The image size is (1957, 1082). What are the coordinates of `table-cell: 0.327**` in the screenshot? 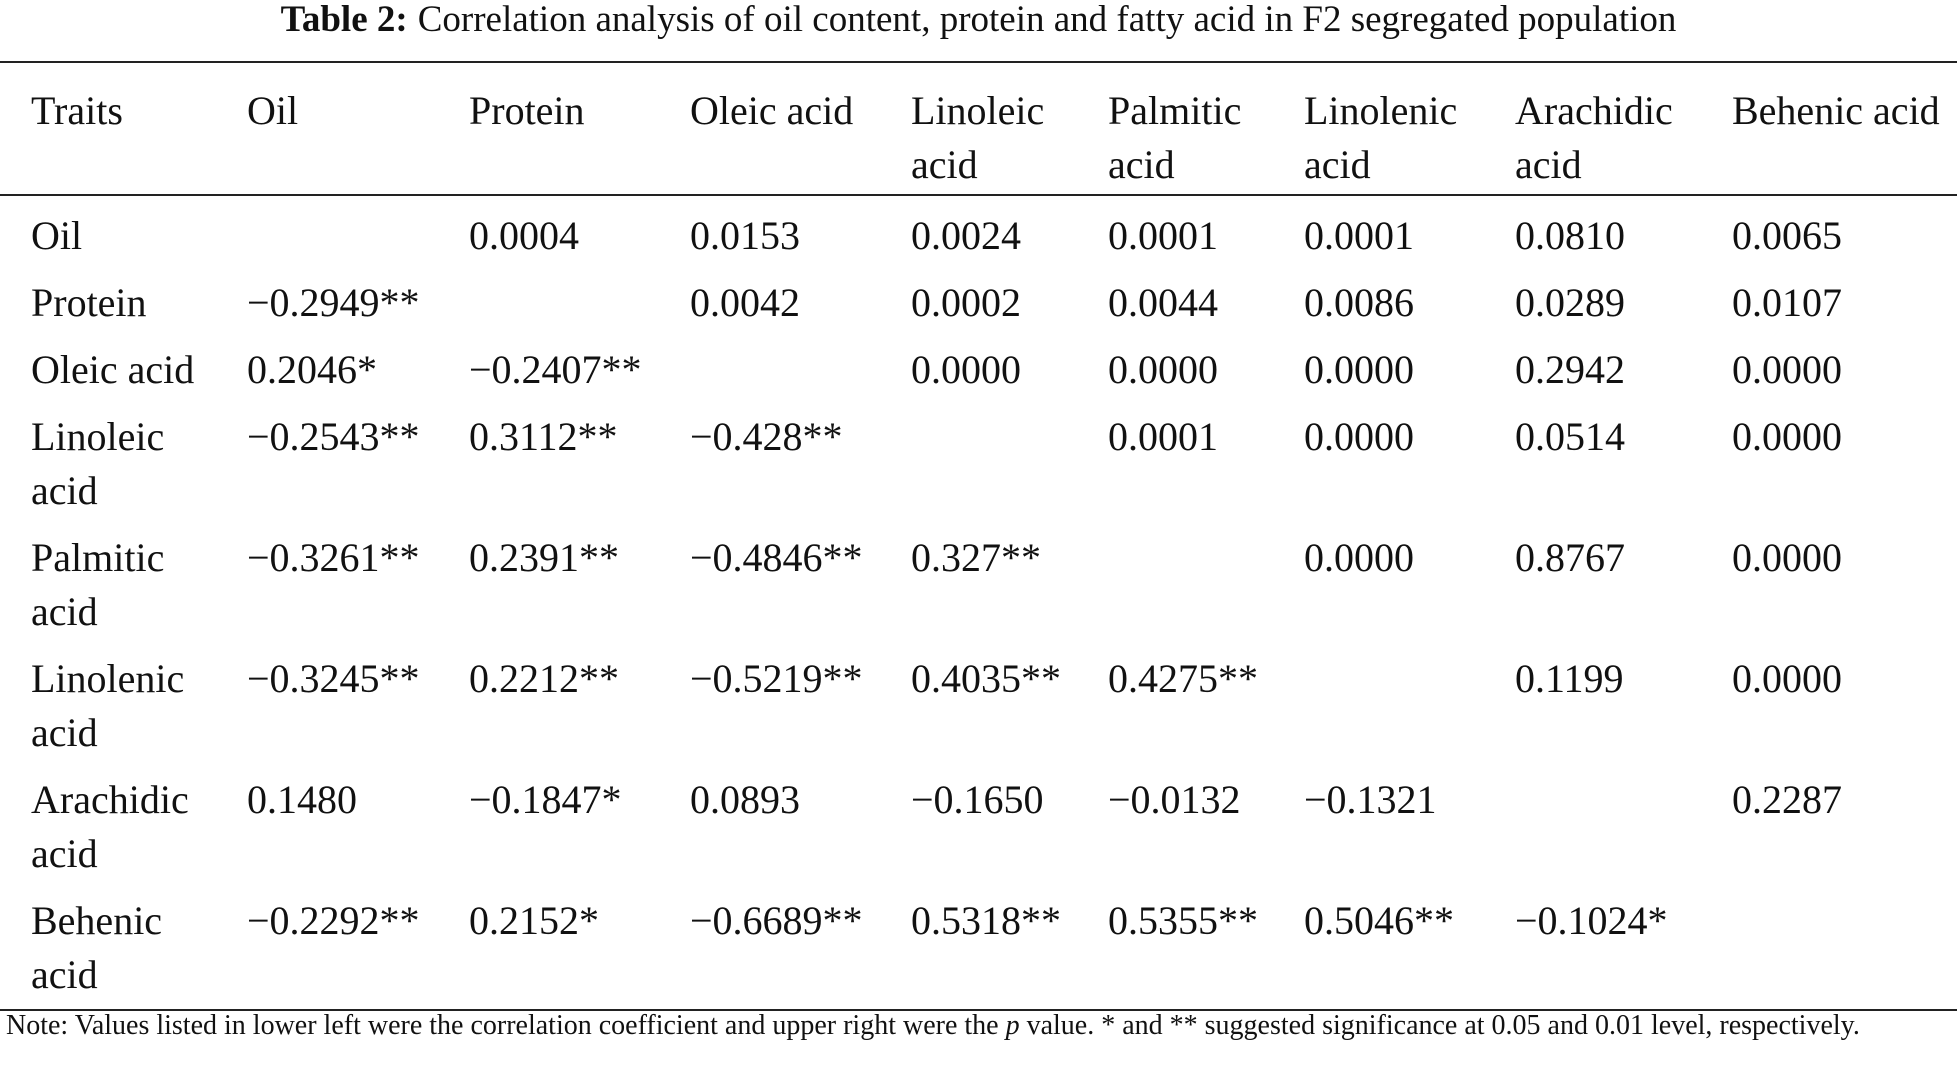 It's located at (976, 557).